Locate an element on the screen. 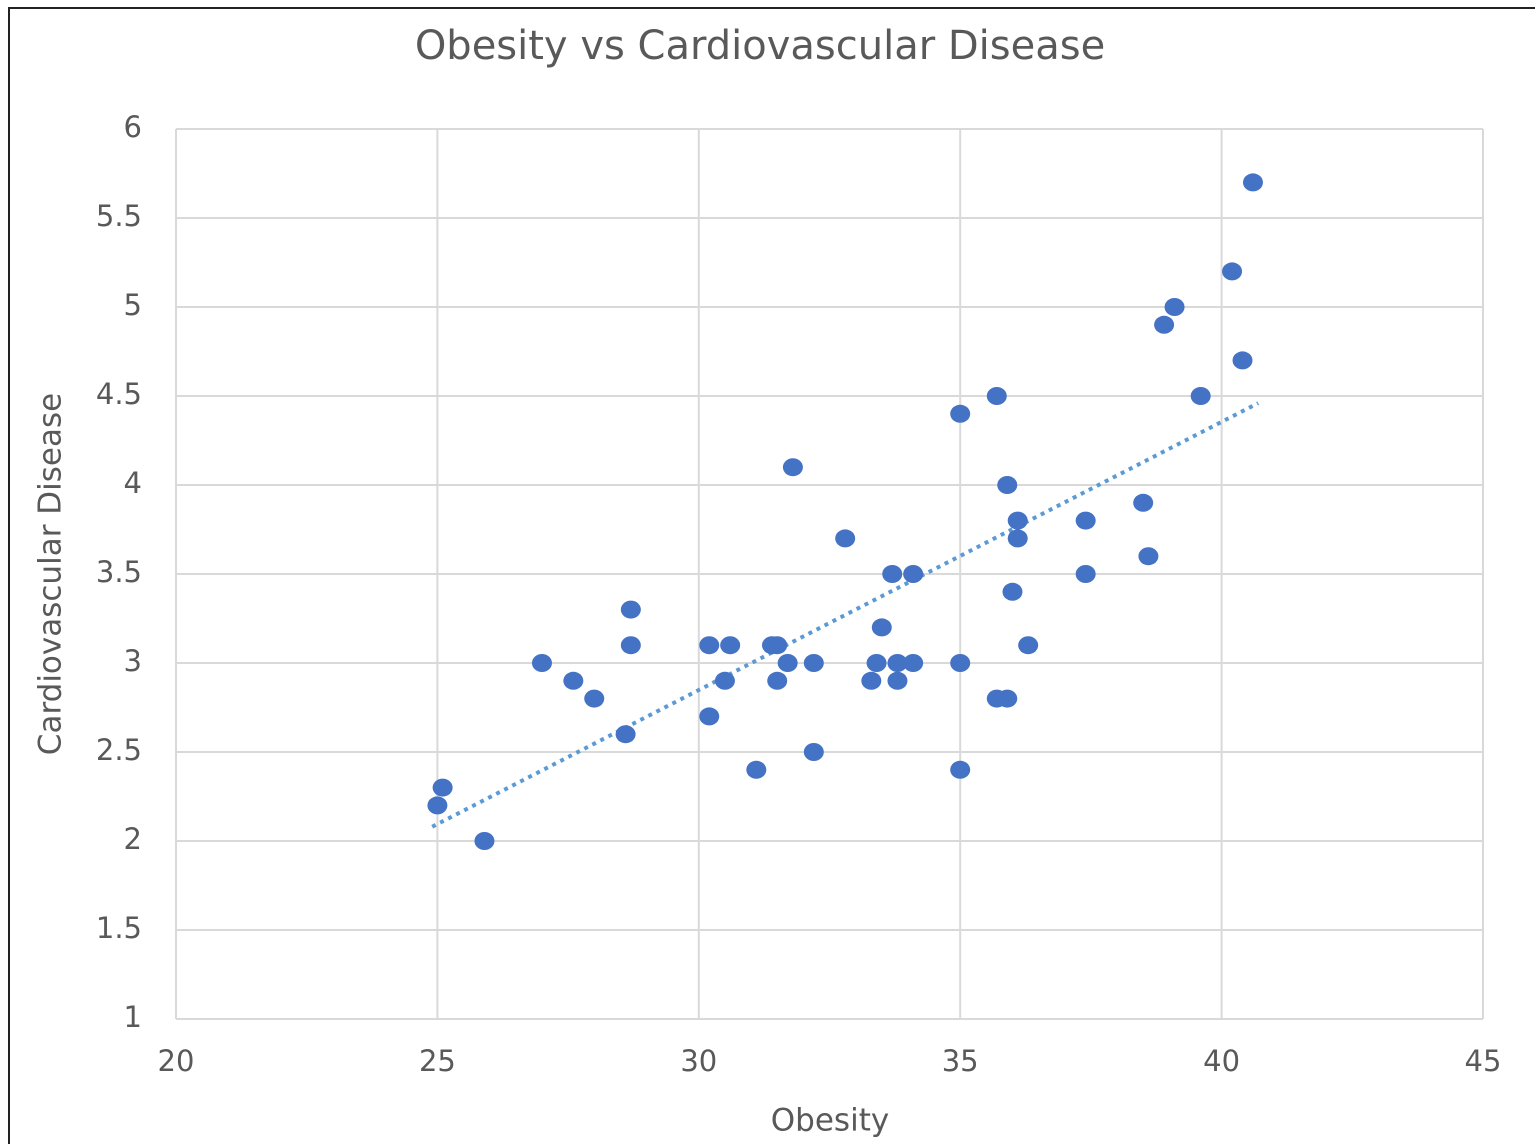 This screenshot has height=1144, width=1535. y-tick-label: 1.5 is located at coordinates (119, 928).